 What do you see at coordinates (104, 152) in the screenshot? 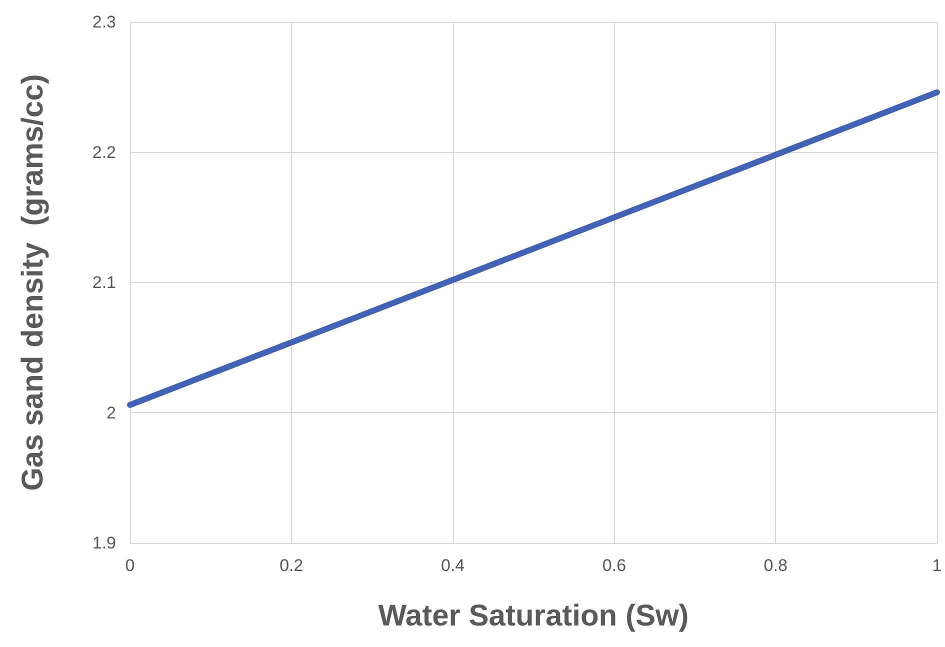
I see `y-tick-label: 2.2` at bounding box center [104, 152].